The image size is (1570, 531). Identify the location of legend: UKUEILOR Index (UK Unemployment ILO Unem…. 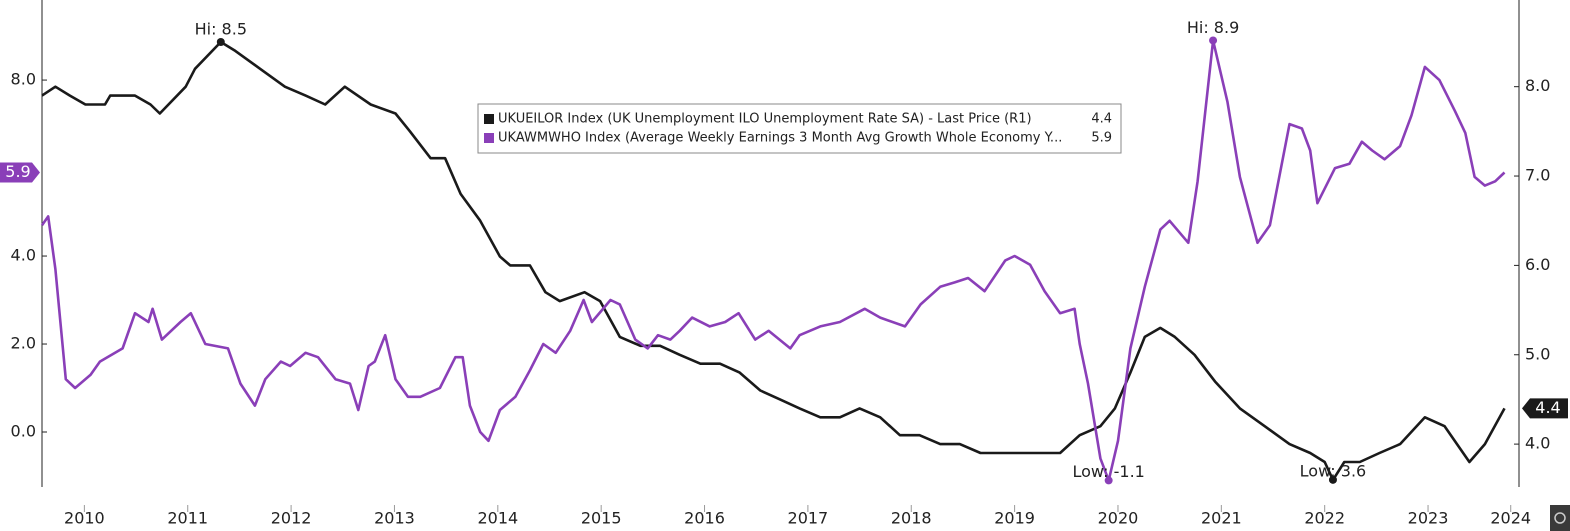
(799, 128).